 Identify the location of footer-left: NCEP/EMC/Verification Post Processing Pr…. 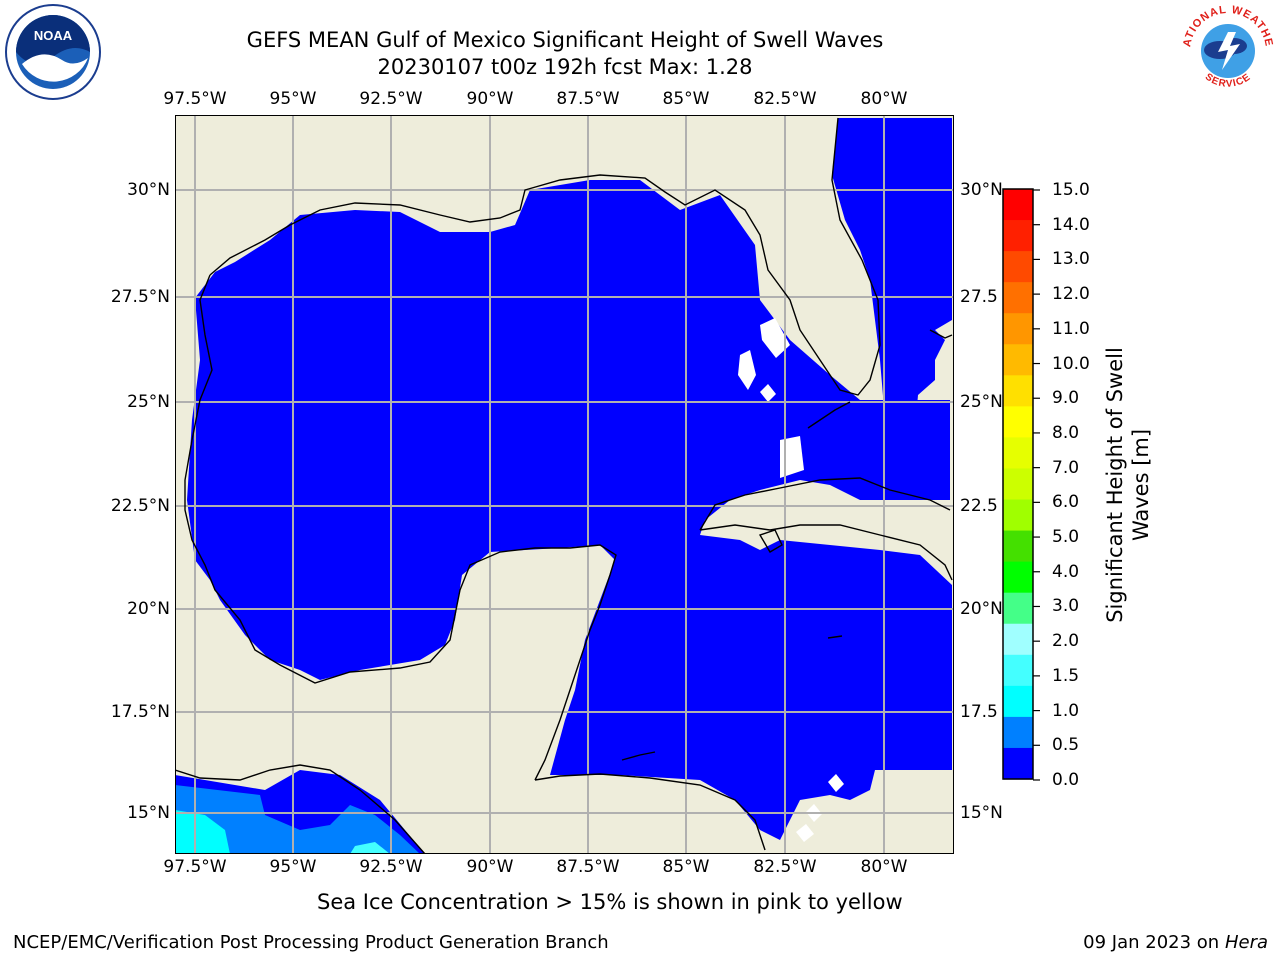
(311, 942).